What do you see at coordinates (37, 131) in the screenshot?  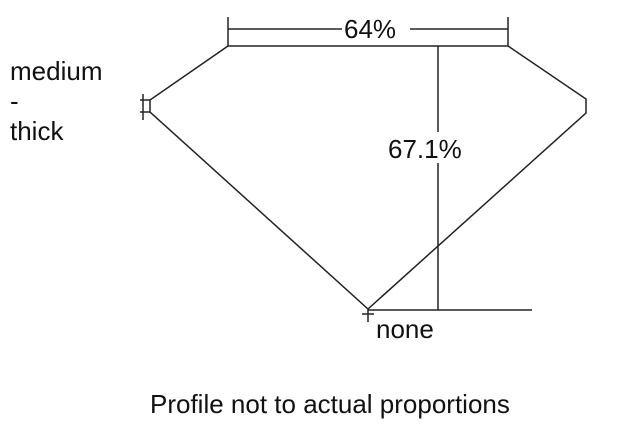 I see `girdle-label-line3: thick` at bounding box center [37, 131].